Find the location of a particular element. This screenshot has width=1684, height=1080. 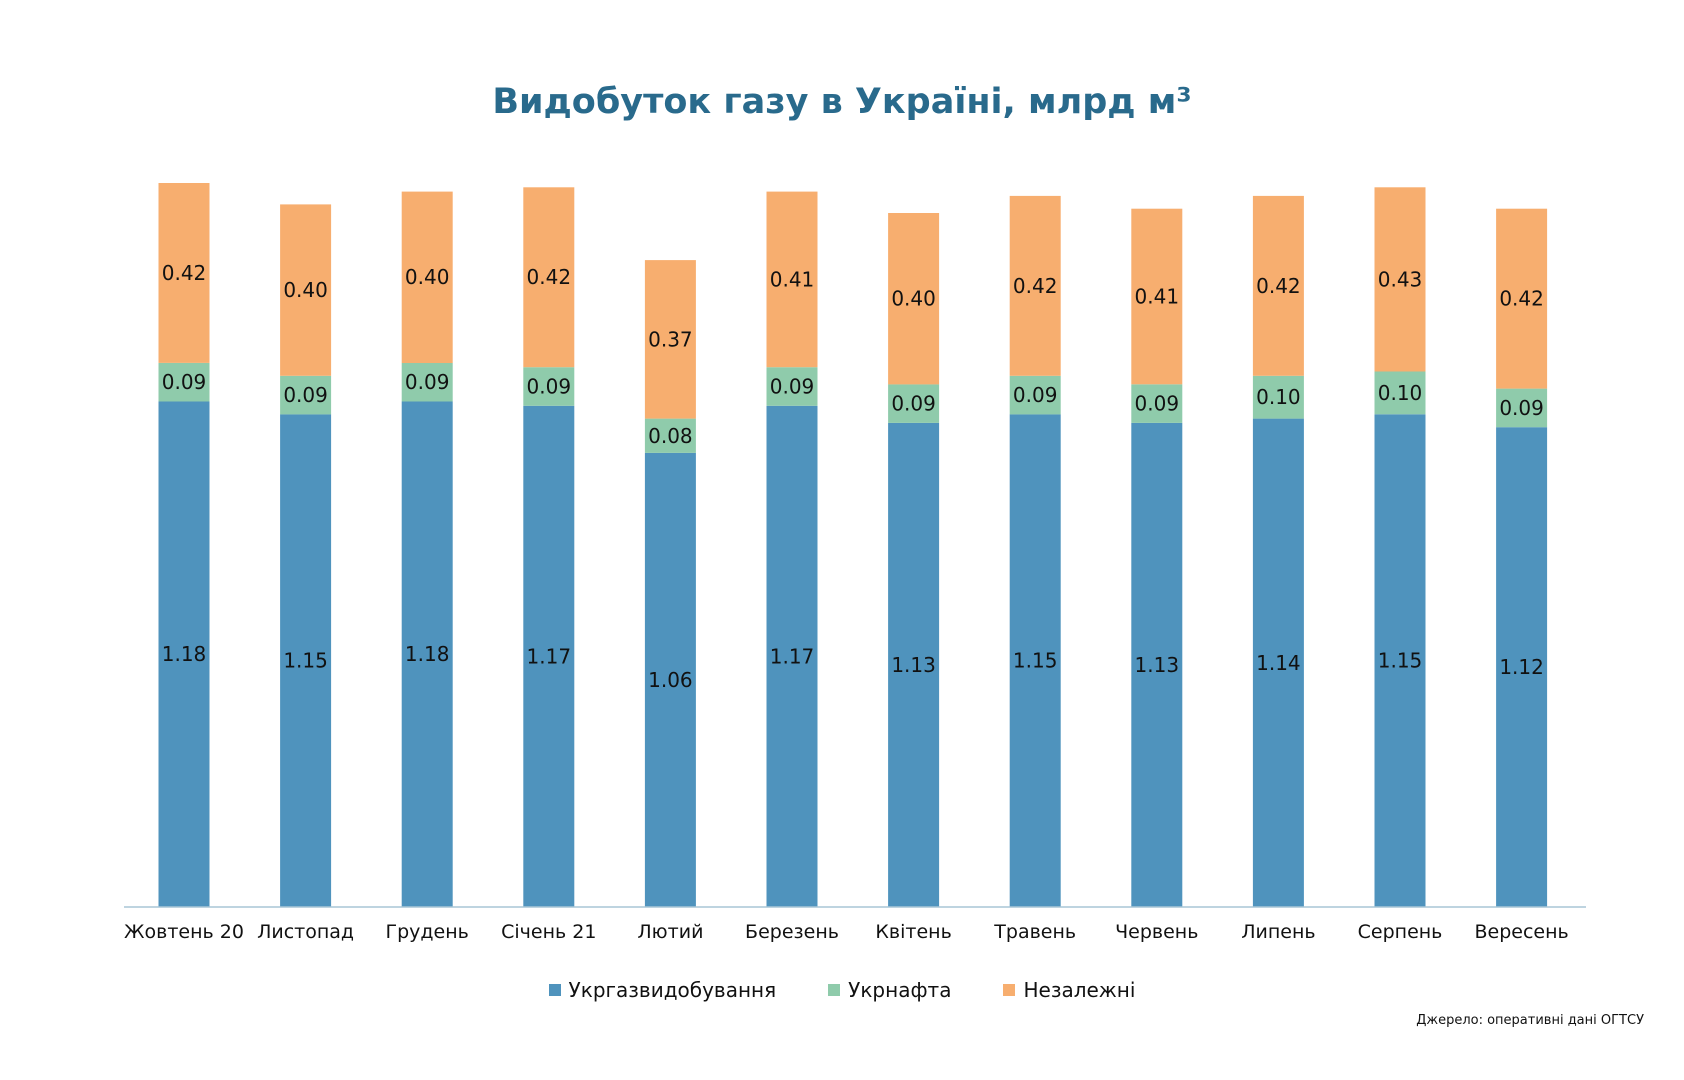

value-label-ukrgasvydobuvannya-4: 1.06 is located at coordinates (670, 680).